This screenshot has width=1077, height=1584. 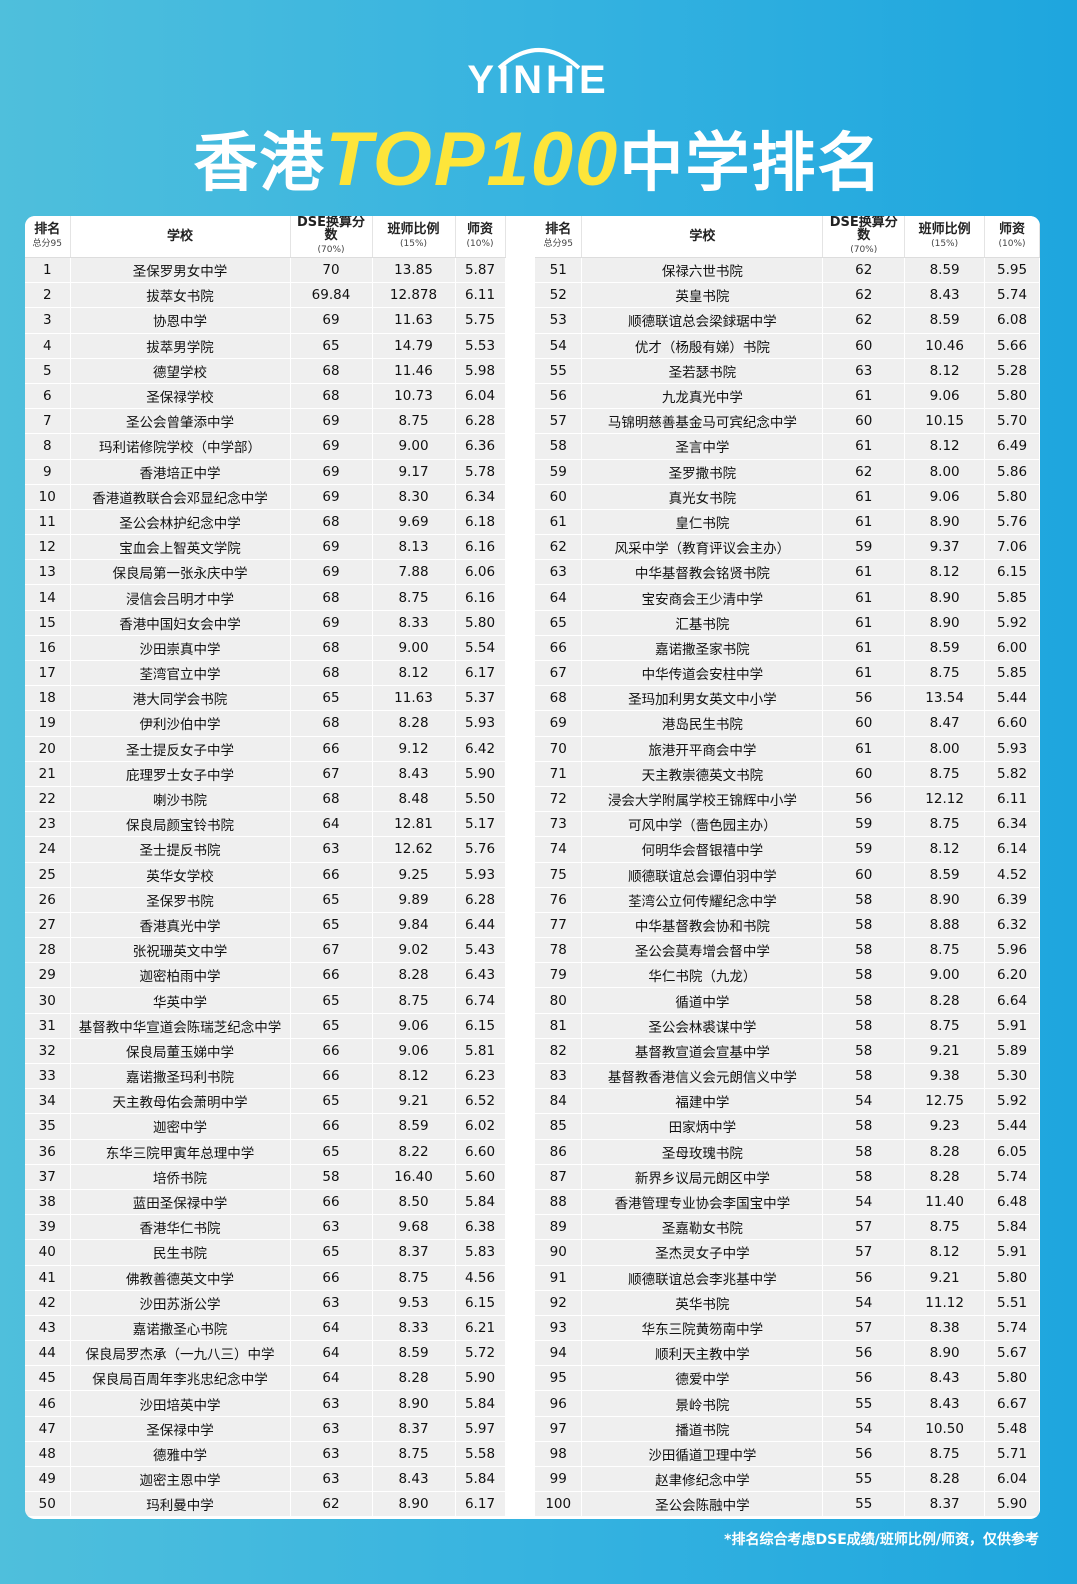 What do you see at coordinates (414, 1177) in the screenshot?
I see `cell-ratio: 16.40` at bounding box center [414, 1177].